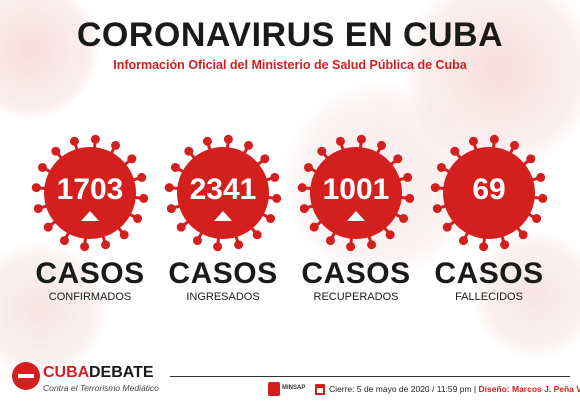  Describe the element at coordinates (101, 388) in the screenshot. I see `logo-tagline: Contra el Terrorismo Mediático` at that location.